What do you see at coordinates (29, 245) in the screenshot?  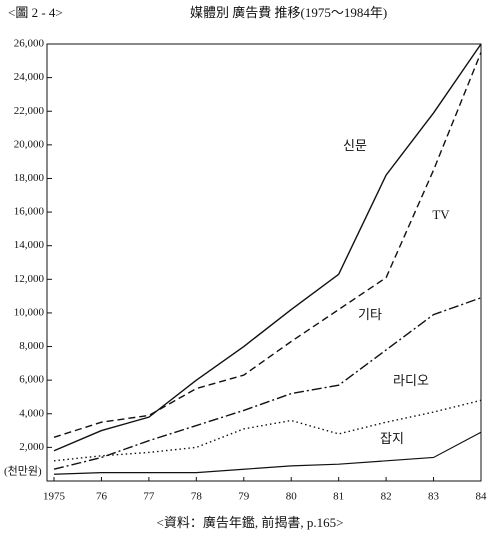 I see `y-tick-label: 14,000` at bounding box center [29, 245].